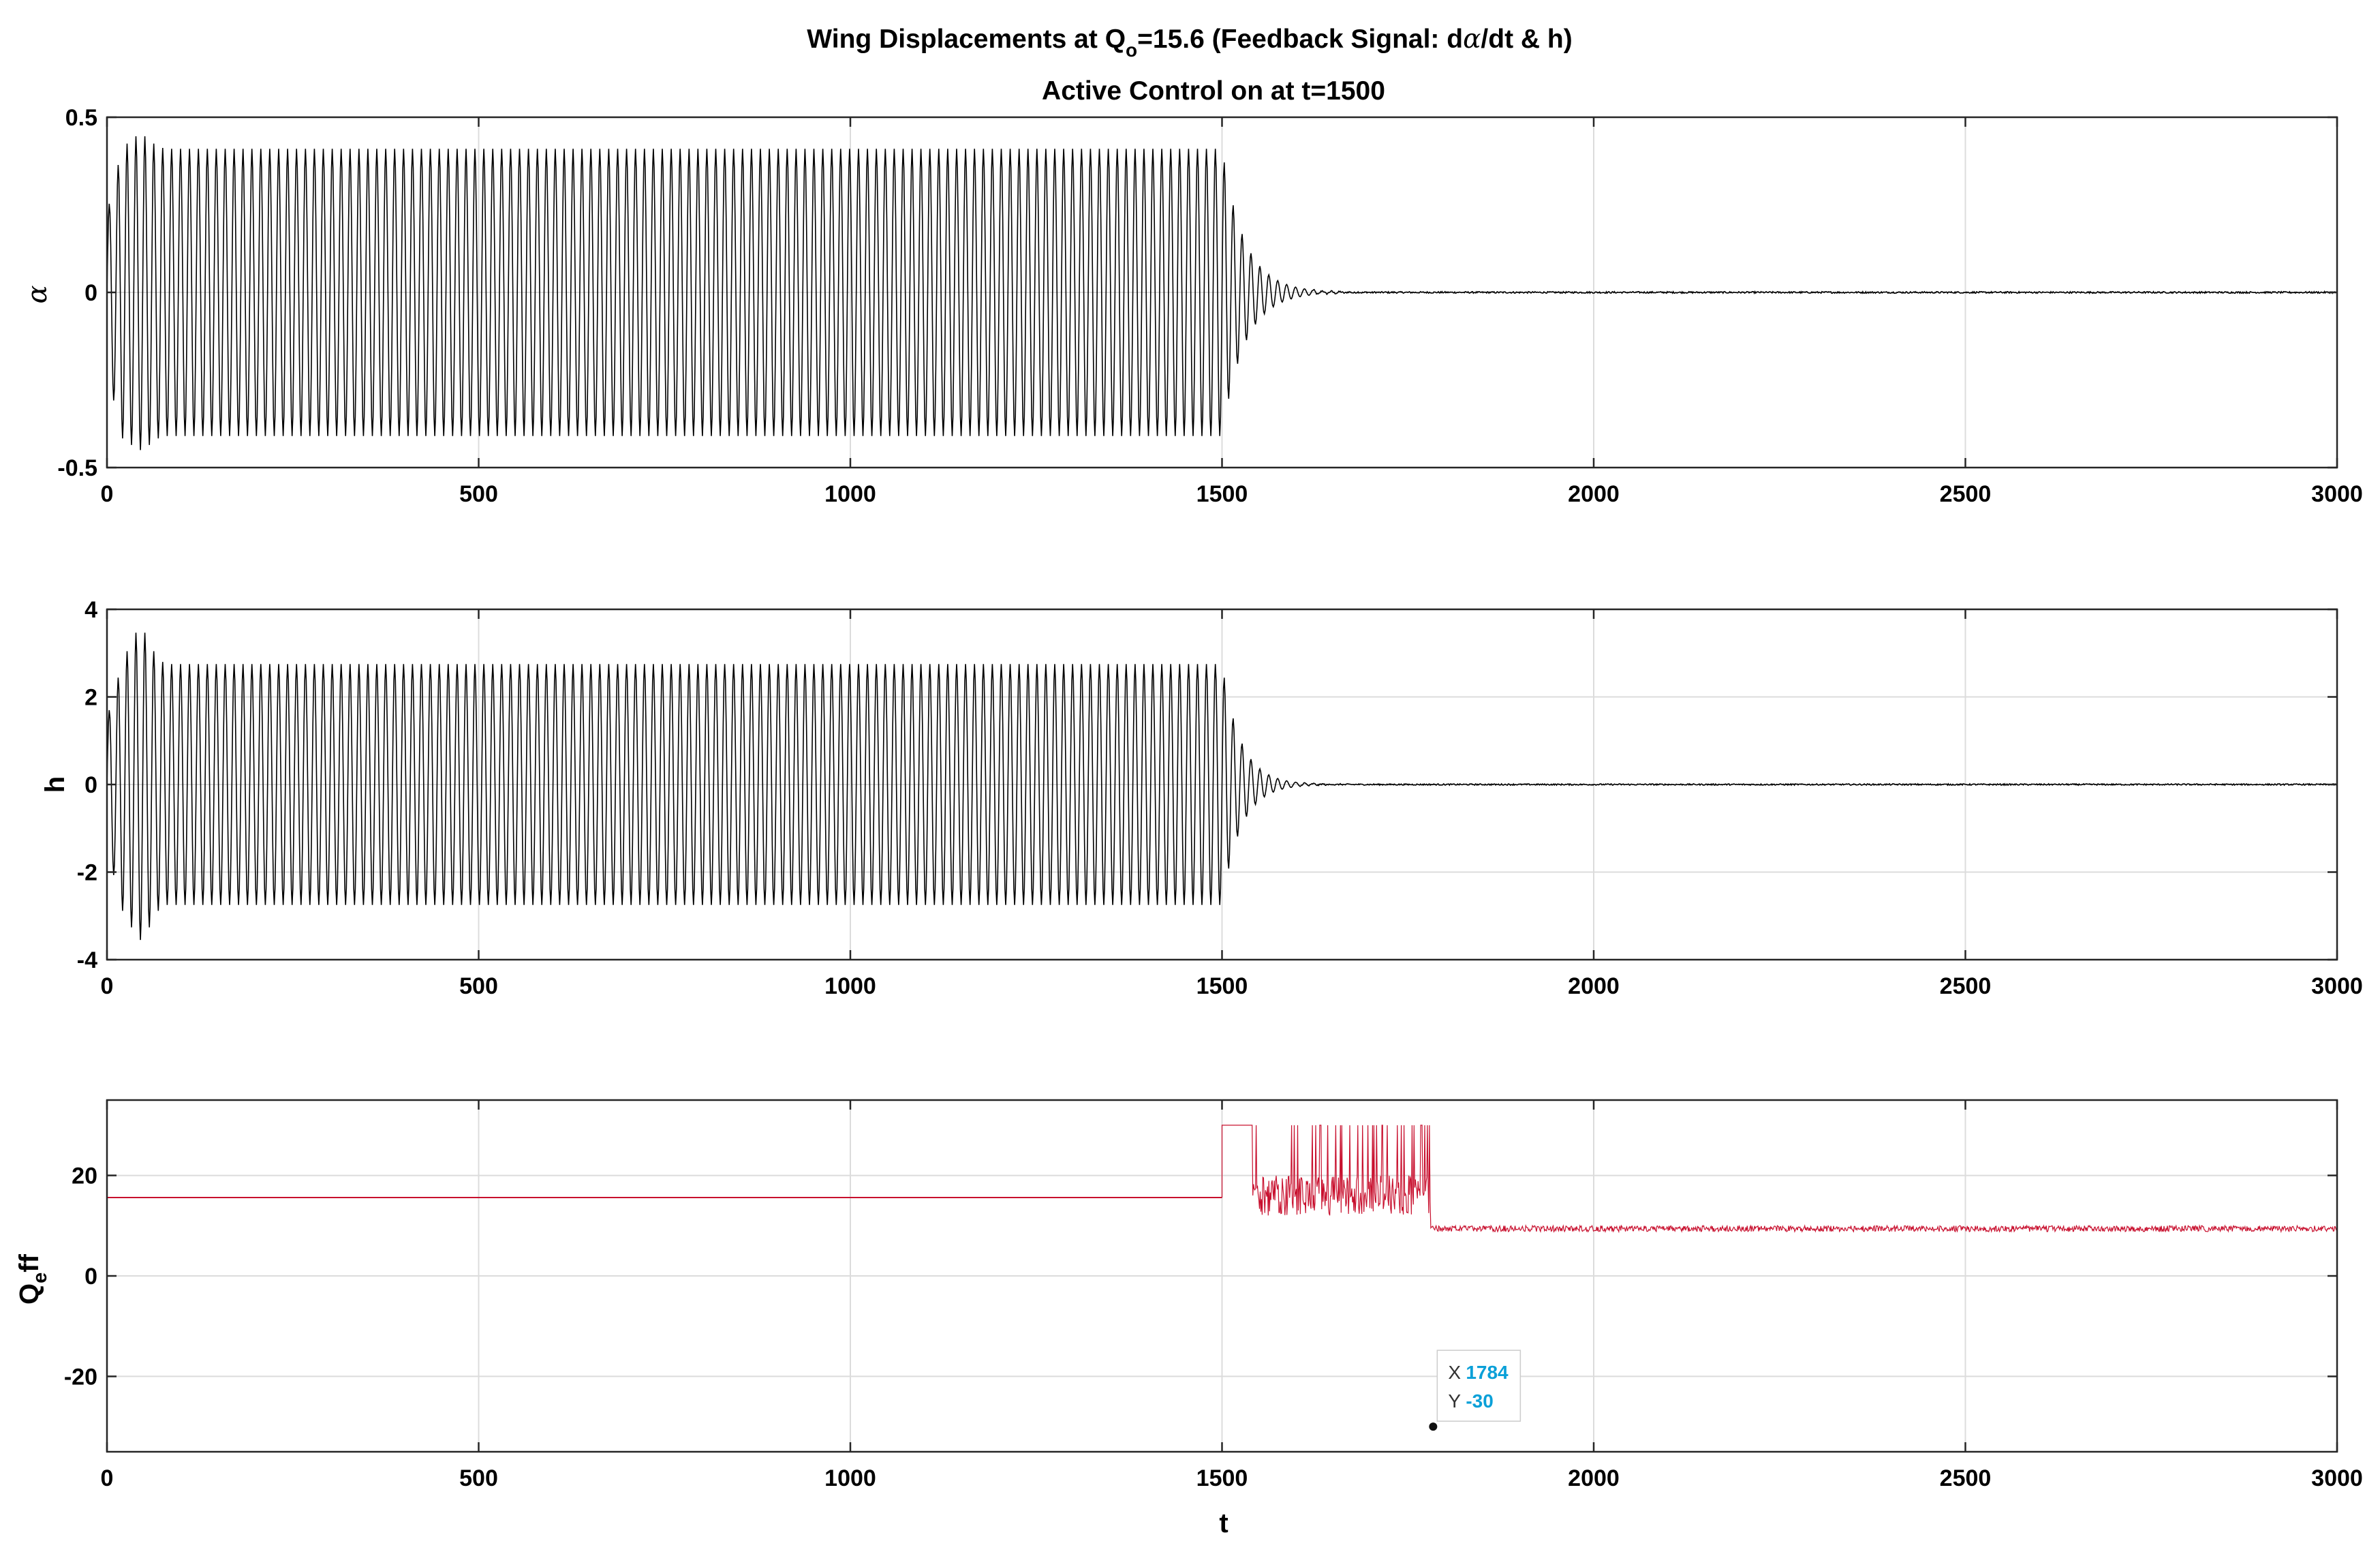  Describe the element at coordinates (81, 118) in the screenshot. I see `y-tick-label: 0.5` at that location.